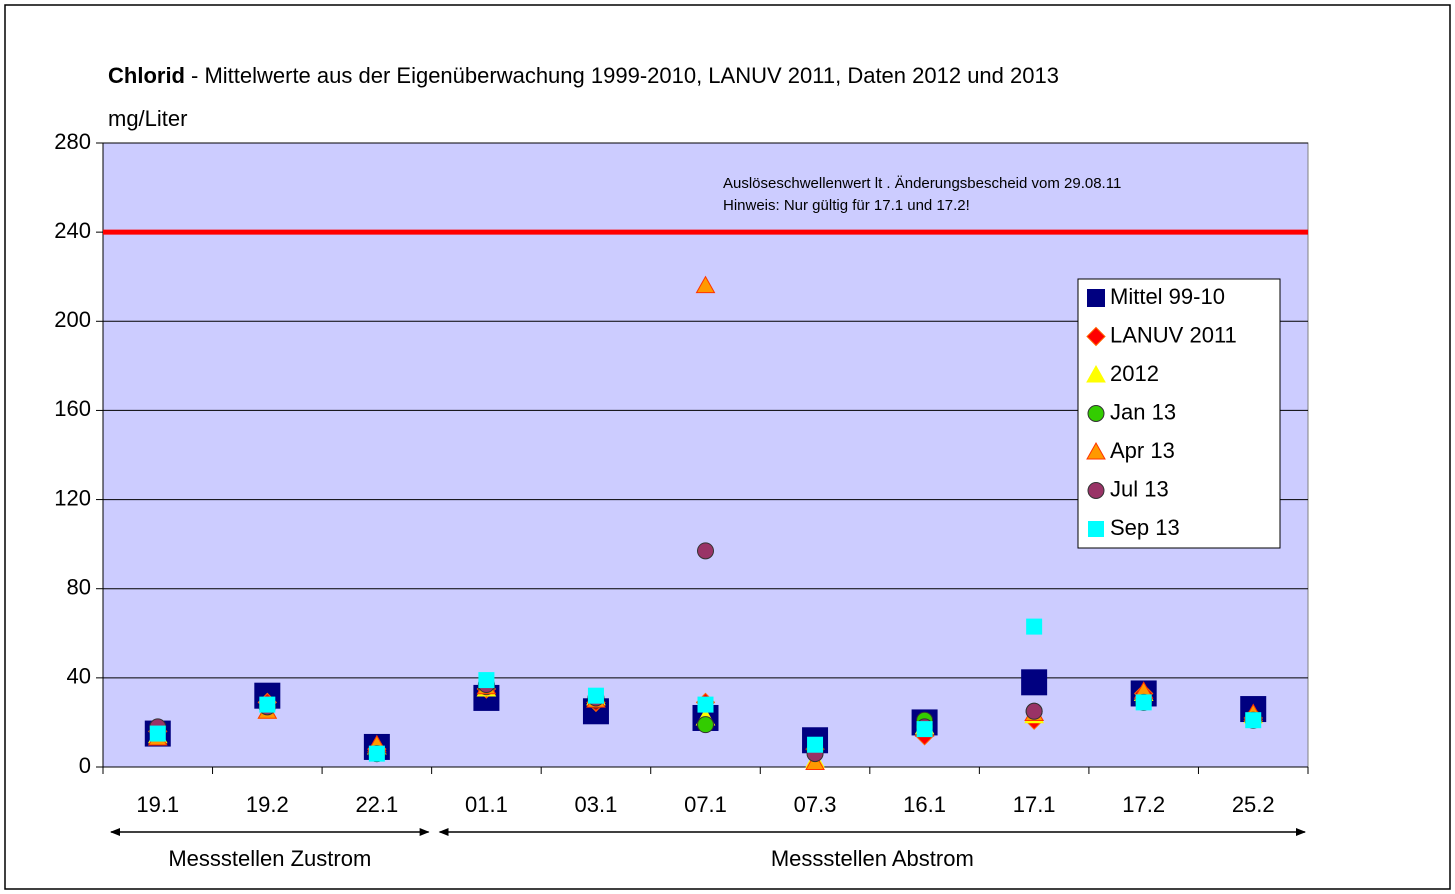 The image size is (1455, 894). Describe the element at coordinates (596, 804) in the screenshot. I see `x-tick-label: 03.1` at that location.